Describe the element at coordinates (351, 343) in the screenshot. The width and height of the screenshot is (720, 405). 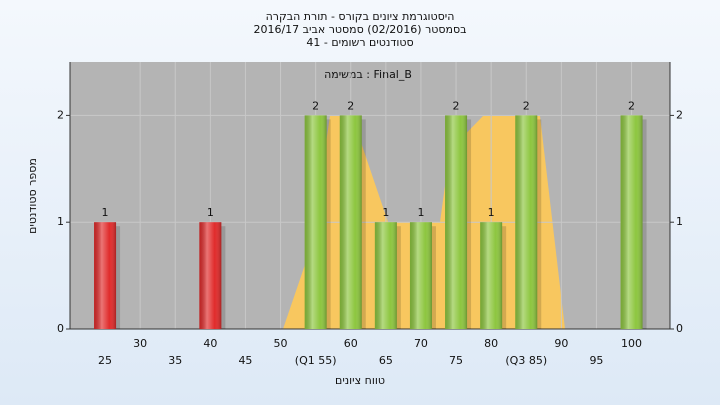
I see `x-tick-label: 60` at that location.